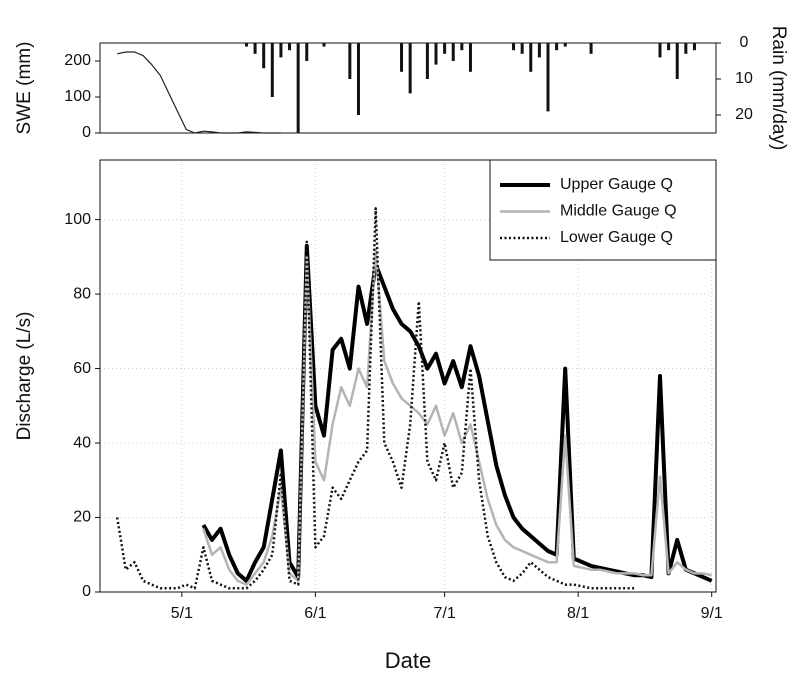 Image resolution: width=796 pixels, height=682 pixels. Describe the element at coordinates (712, 613) in the screenshot. I see `x-tick-label: 9/1` at that location.